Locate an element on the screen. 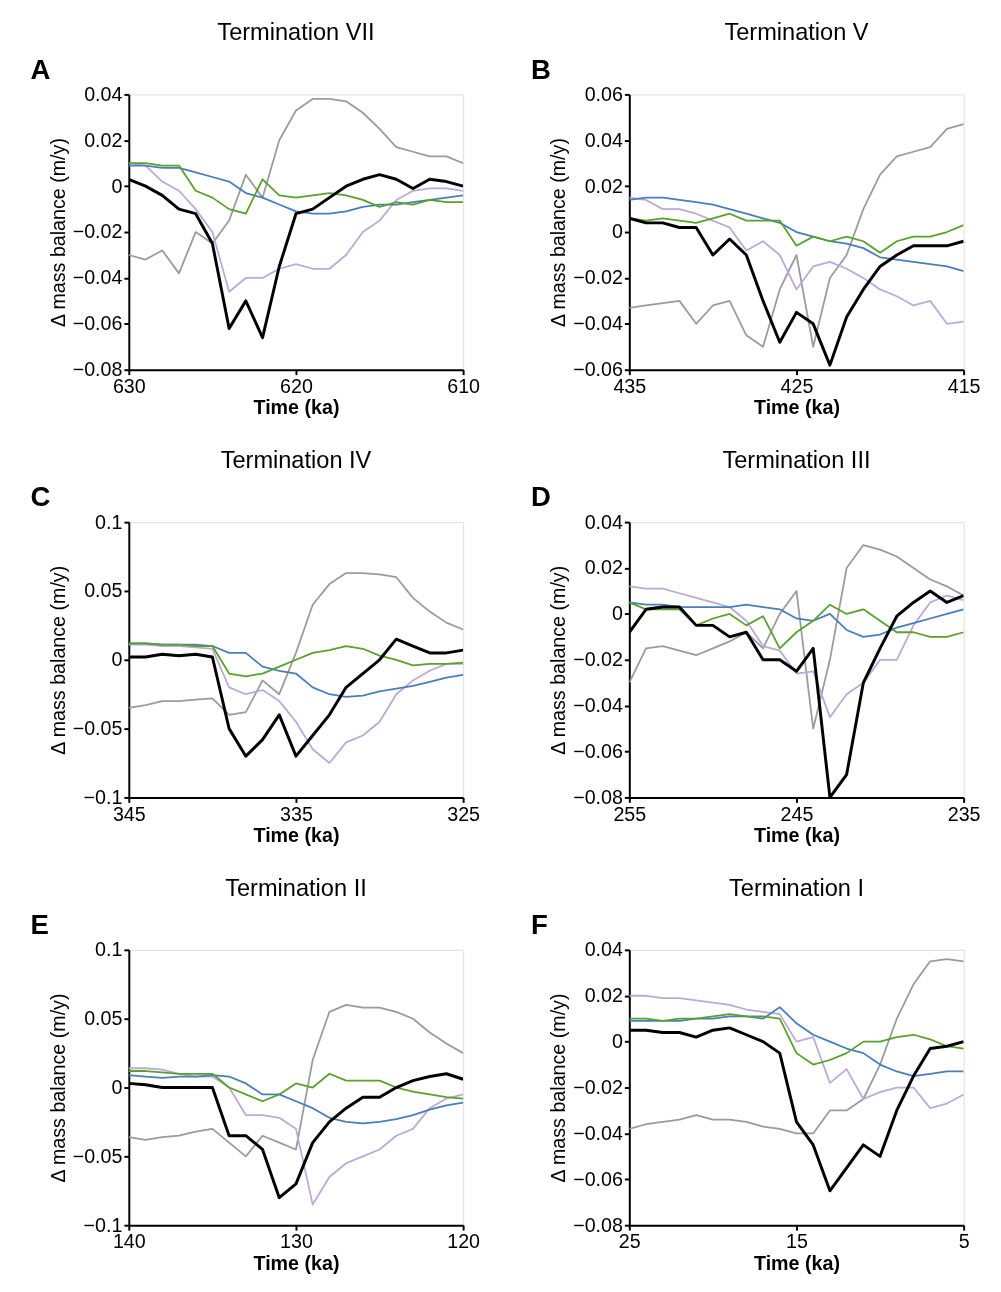  x-tick-label: 415 is located at coordinates (964, 385).